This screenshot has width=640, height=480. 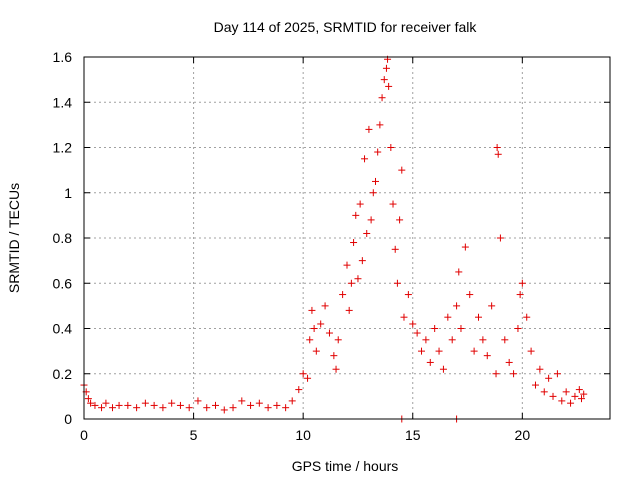 What do you see at coordinates (14, 238) in the screenshot?
I see `y-axis-title: SRMTID / TECUs` at bounding box center [14, 238].